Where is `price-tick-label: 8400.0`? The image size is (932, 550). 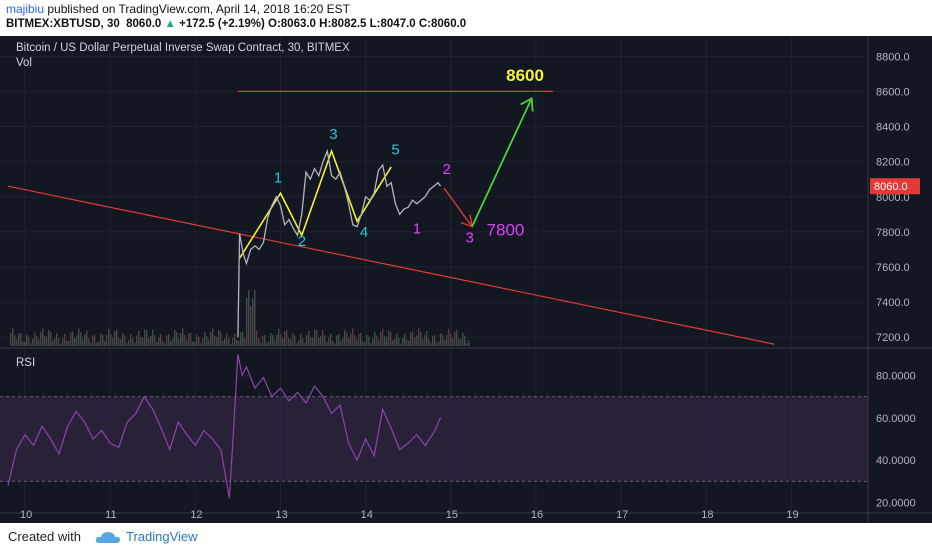 price-tick-label: 8400.0 is located at coordinates (893, 128).